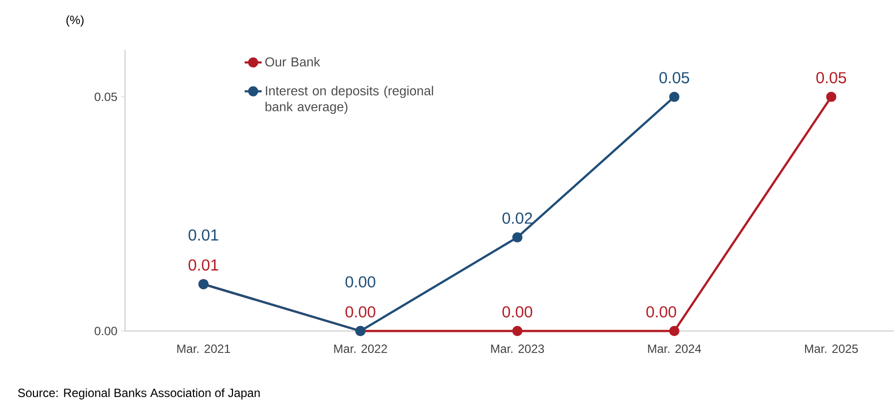 Image resolution: width=894 pixels, height=403 pixels. What do you see at coordinates (292, 61) in the screenshot?
I see `legend-label: Our Bank` at bounding box center [292, 61].